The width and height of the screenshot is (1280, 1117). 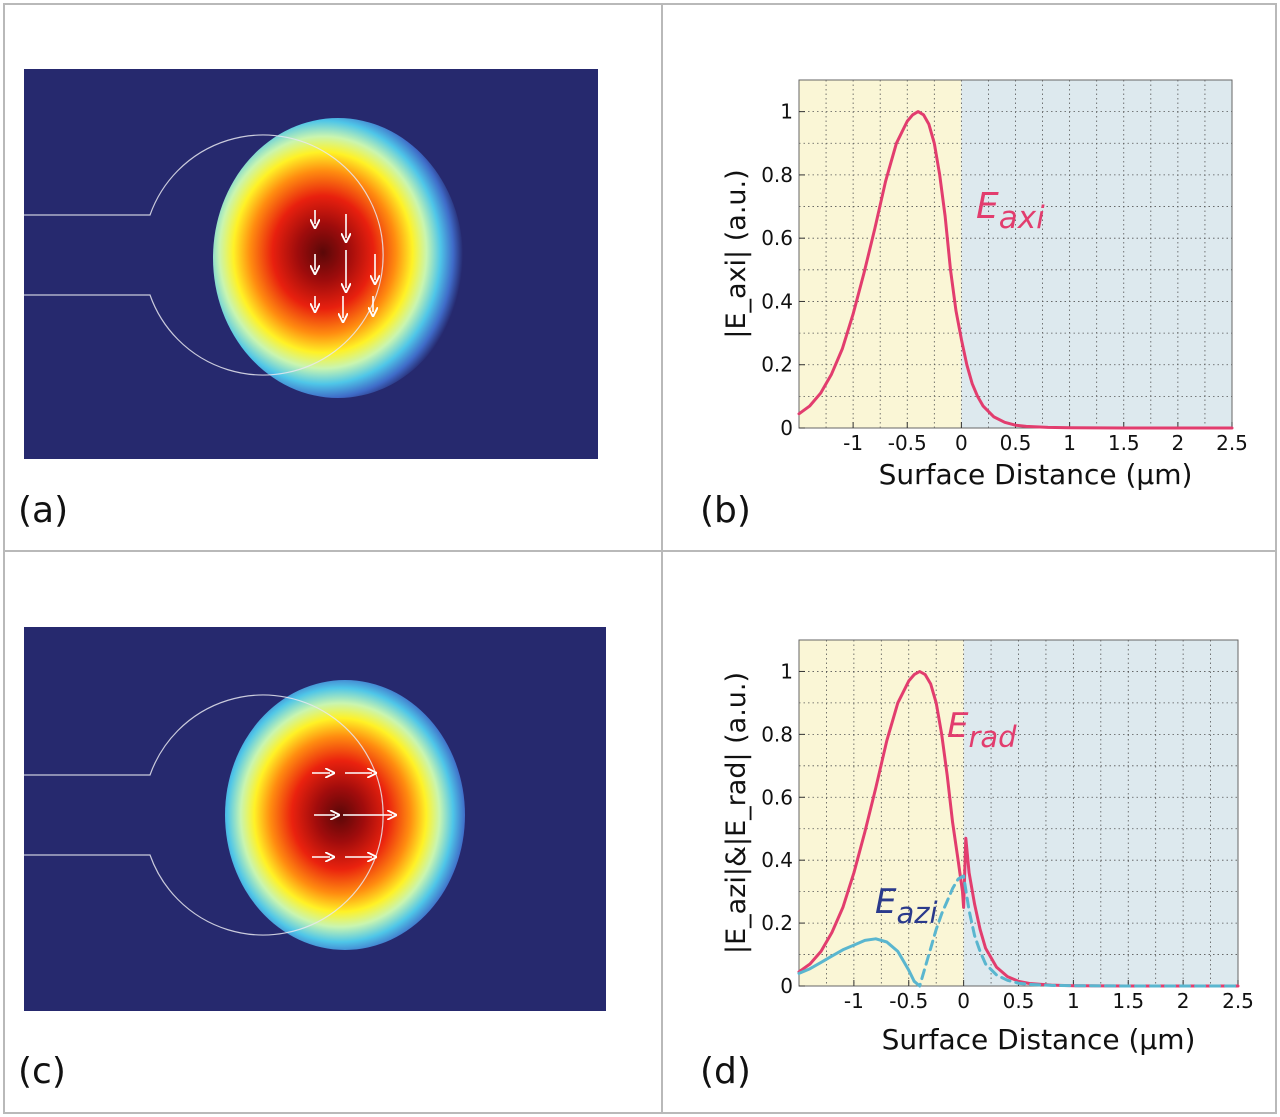 I want to click on series-line-e-axi, so click(x=1015, y=270).